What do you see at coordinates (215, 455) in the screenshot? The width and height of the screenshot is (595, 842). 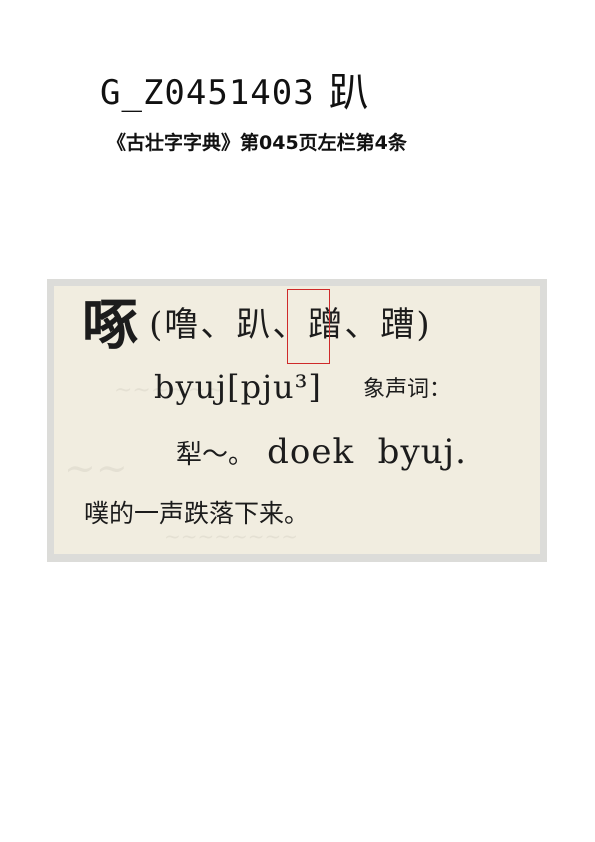 I see `example-cjk: 犁～。` at bounding box center [215, 455].